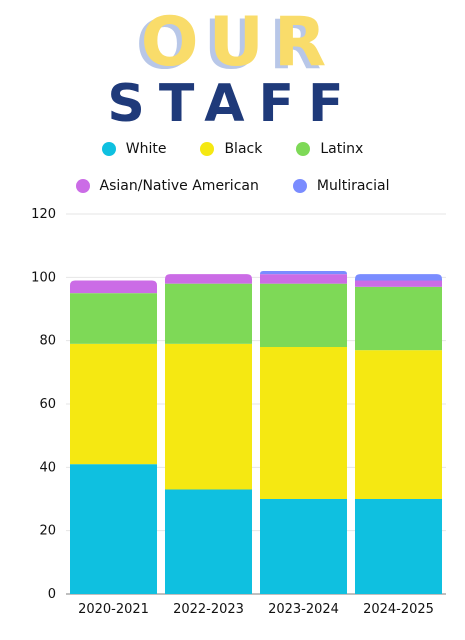 Image resolution: width=465 pixels, height=640 pixels. What do you see at coordinates (47, 341) in the screenshot?
I see `y-tick-label: 80` at bounding box center [47, 341].